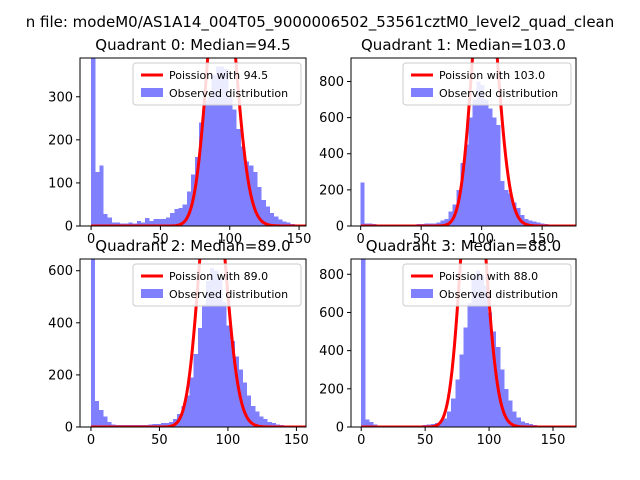  Describe the element at coordinates (91, 239) in the screenshot. I see `x-tick-label: 0` at that location.